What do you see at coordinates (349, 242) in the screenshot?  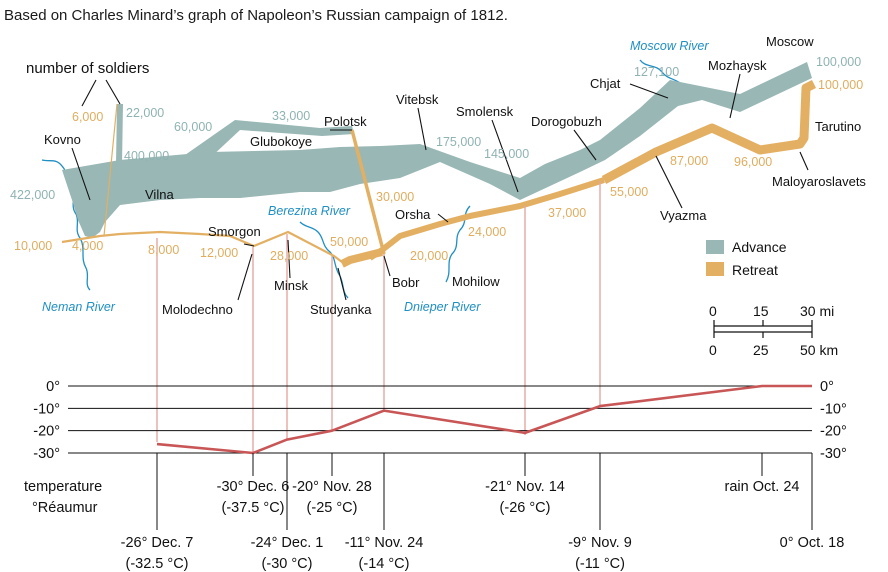 I see `ret-berezina-count: 50,000` at bounding box center [349, 242].